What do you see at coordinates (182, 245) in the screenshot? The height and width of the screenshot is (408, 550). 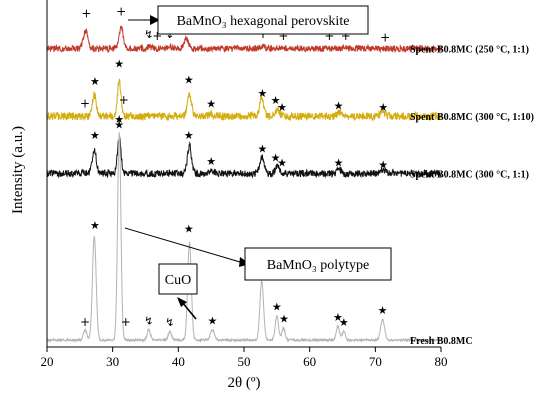 I see `polytype-callout-arrow` at bounding box center [182, 245].